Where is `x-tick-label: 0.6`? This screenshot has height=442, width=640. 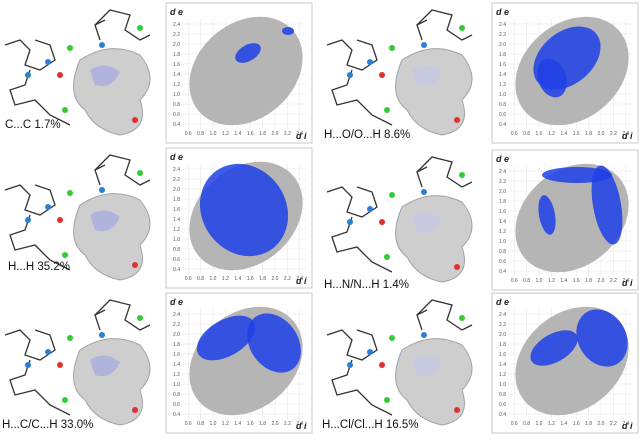 x-tick-label: 0.6 is located at coordinates (188, 134).